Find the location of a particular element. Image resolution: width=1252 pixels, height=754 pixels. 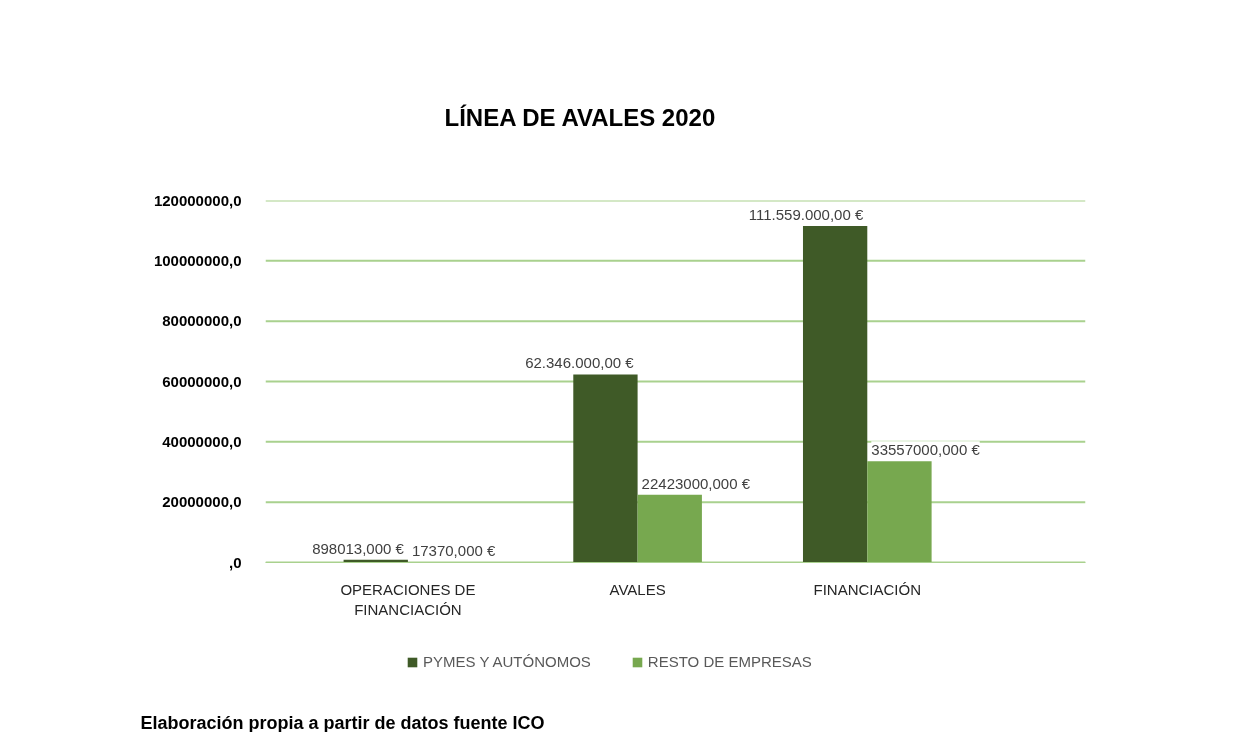

y-tick-label: 120000000,0 is located at coordinates (197, 200).